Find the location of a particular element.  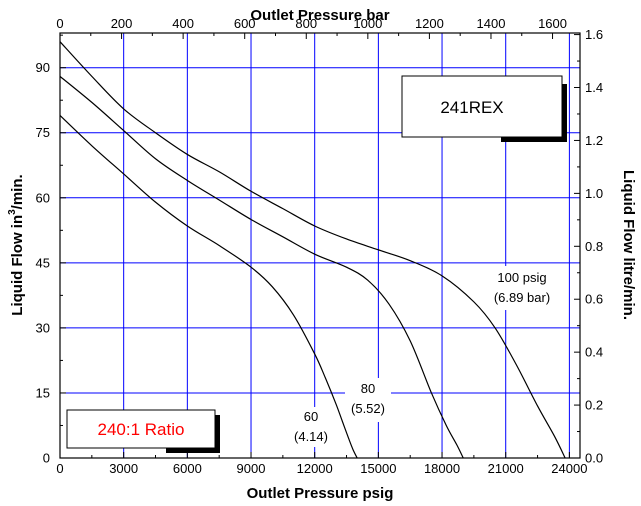

y-axis-title-left-superscript: 3 is located at coordinates (12, 212).